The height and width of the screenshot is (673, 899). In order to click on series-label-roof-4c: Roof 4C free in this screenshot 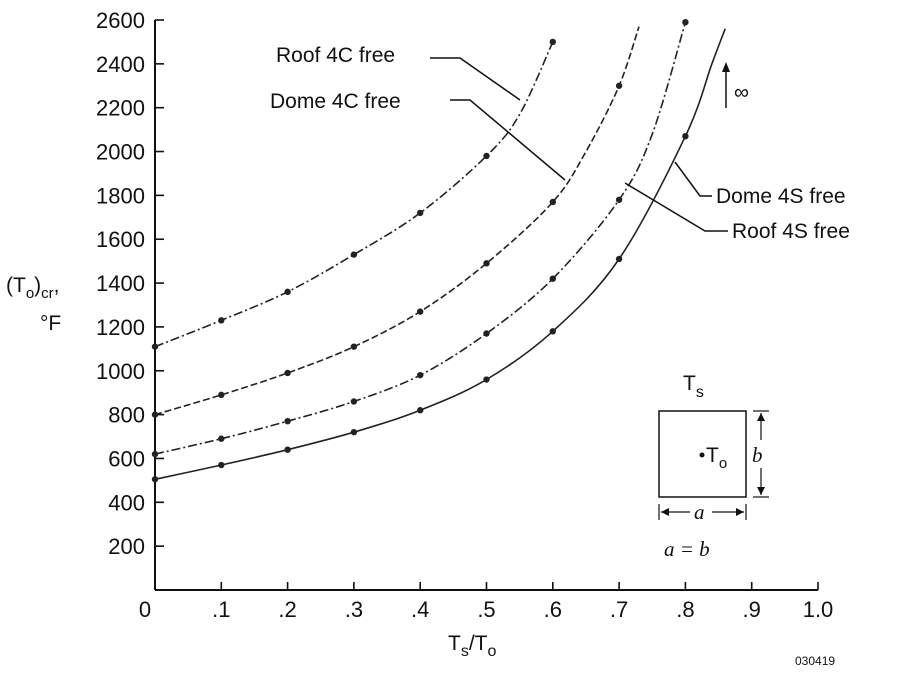, I will do `click(335, 55)`.